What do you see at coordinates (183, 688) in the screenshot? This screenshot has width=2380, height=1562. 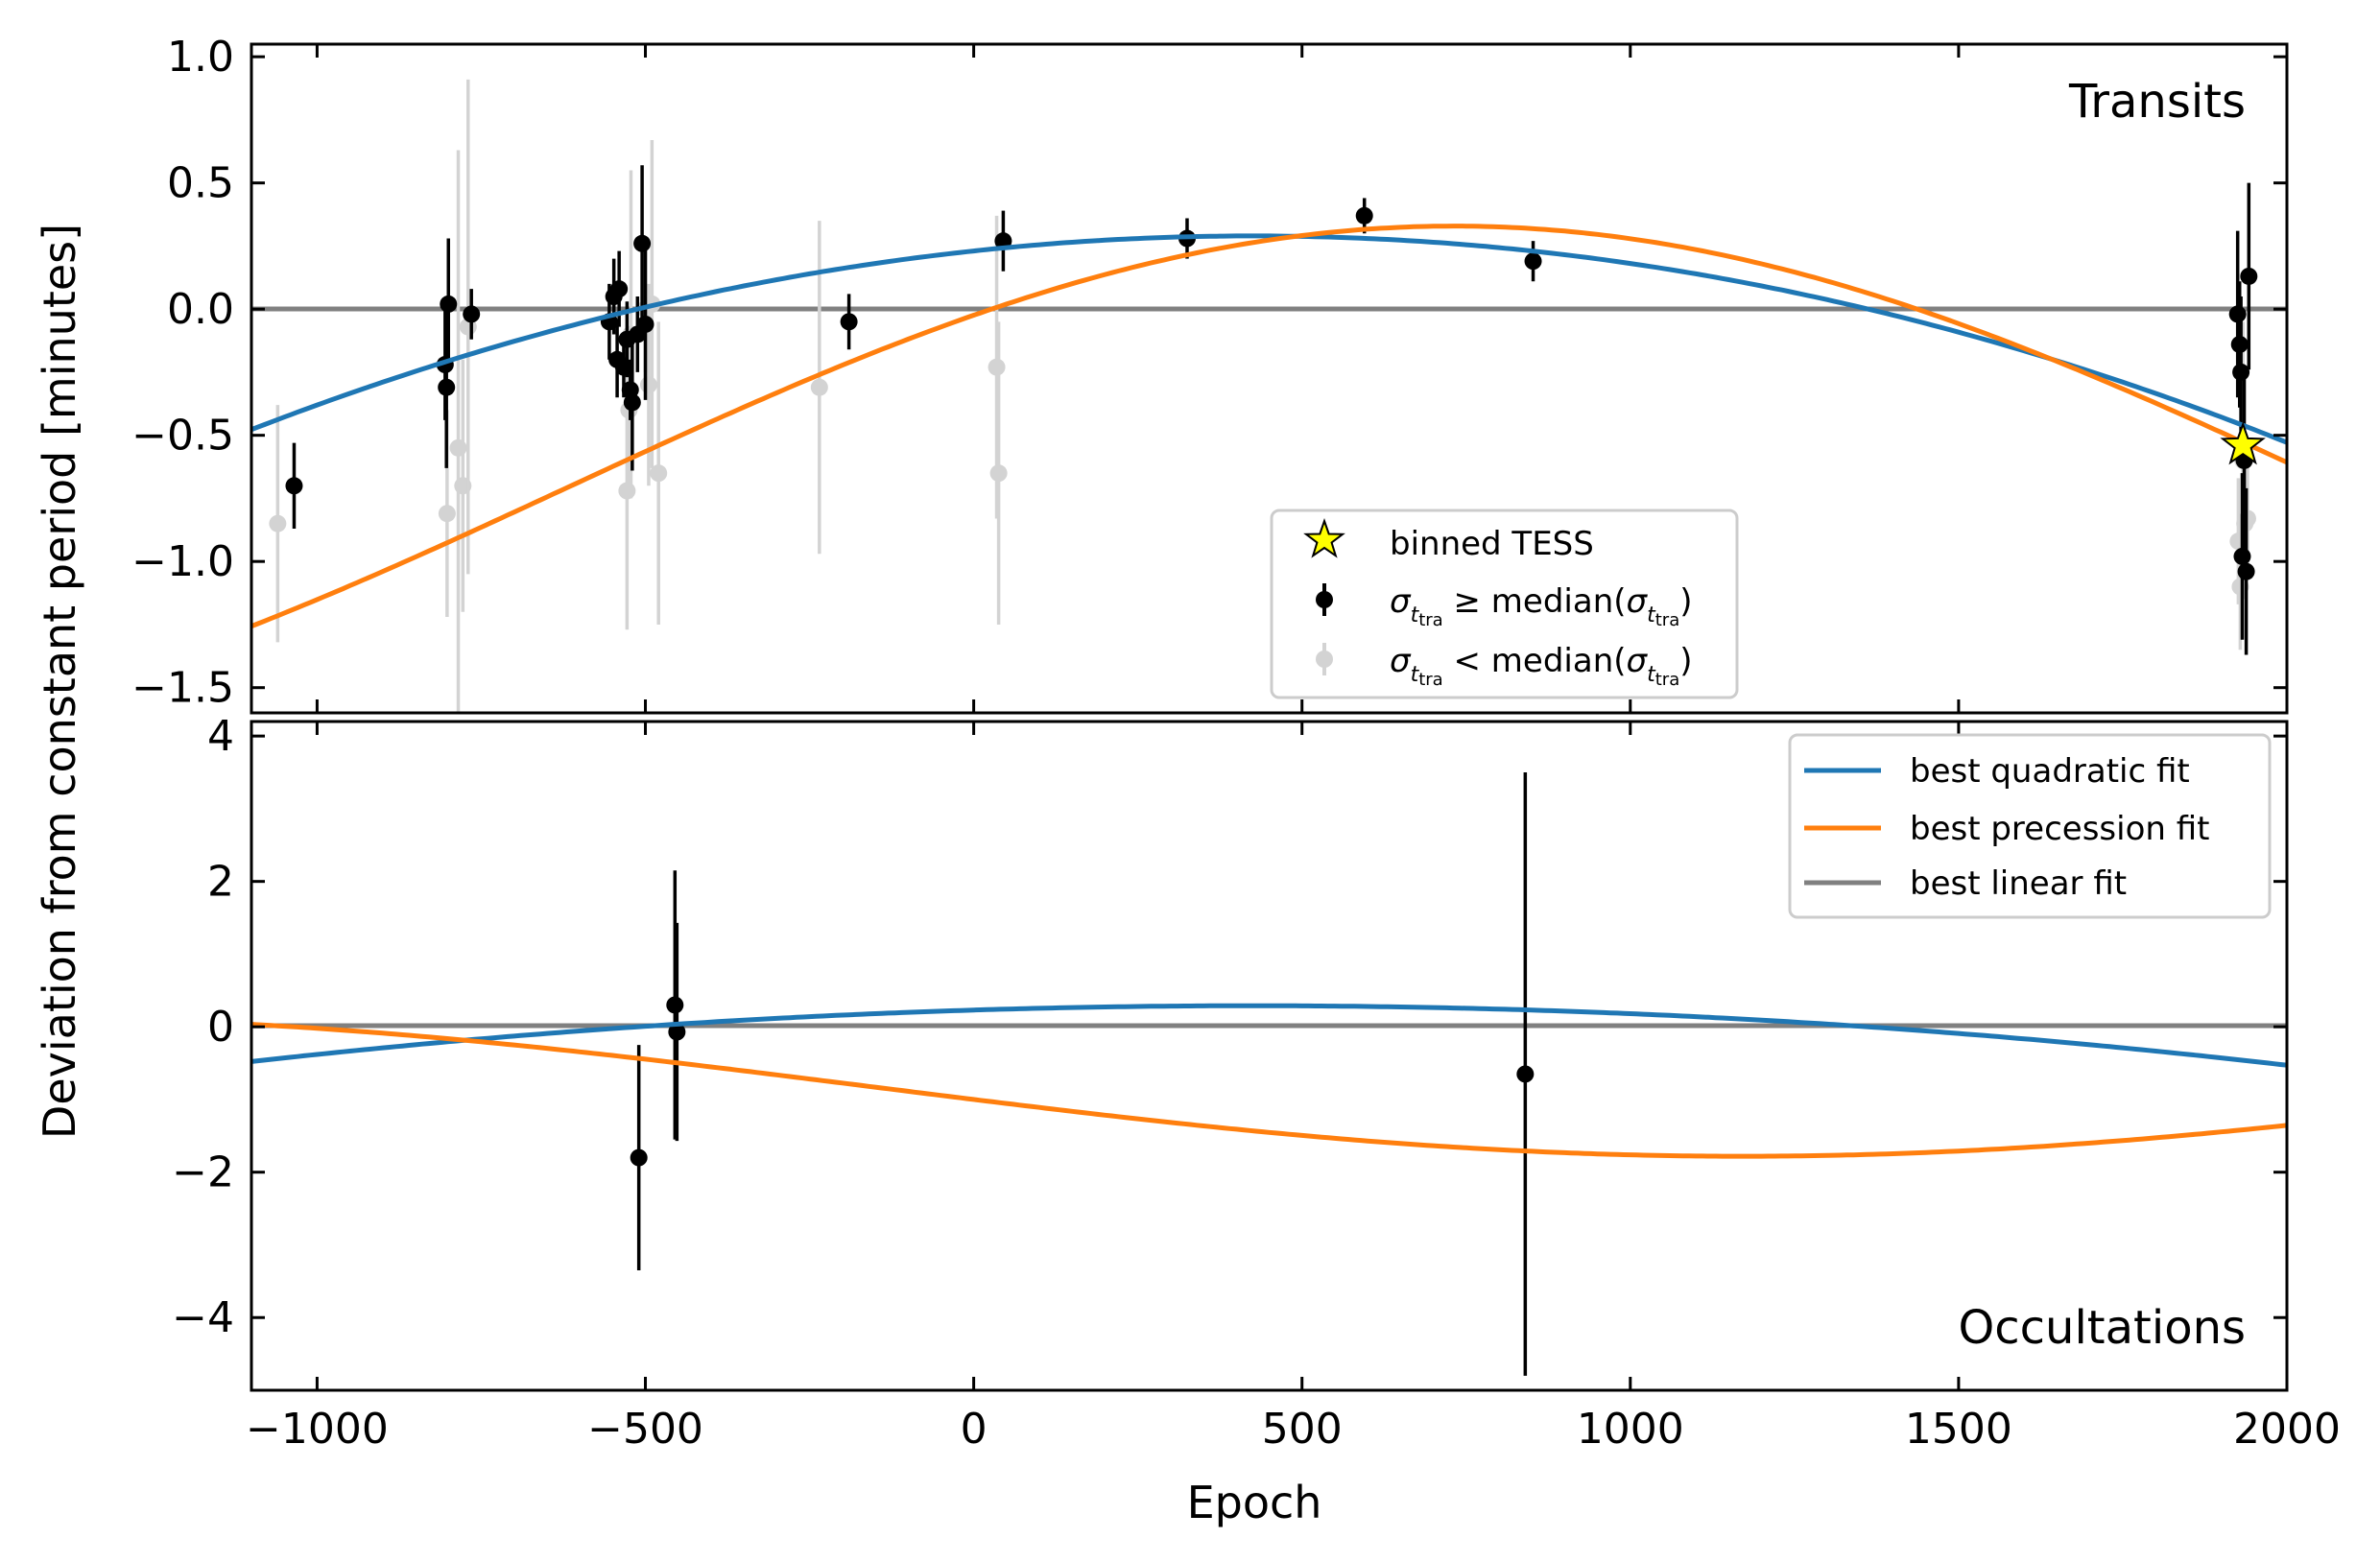 I see `transits-ytick-label: −1.5` at bounding box center [183, 688].